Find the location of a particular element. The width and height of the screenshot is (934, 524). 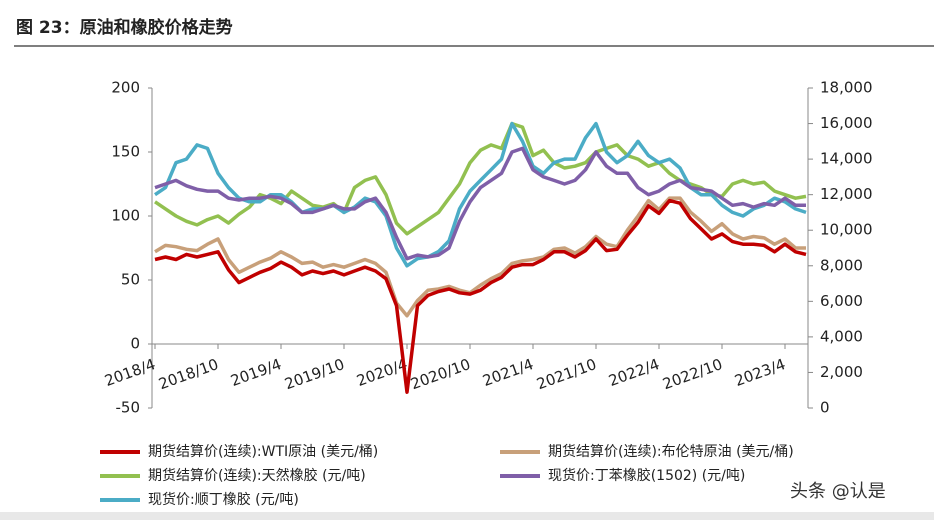

x-tick-label: 2022/10 is located at coordinates (692, 374).